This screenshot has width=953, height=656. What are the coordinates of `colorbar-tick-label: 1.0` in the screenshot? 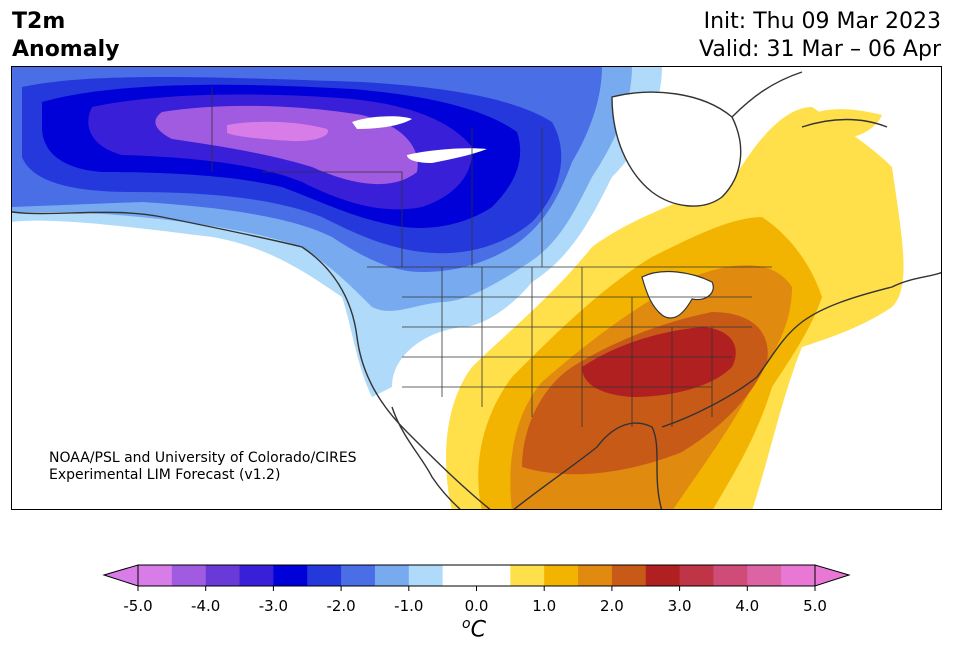 It's located at (544, 606).